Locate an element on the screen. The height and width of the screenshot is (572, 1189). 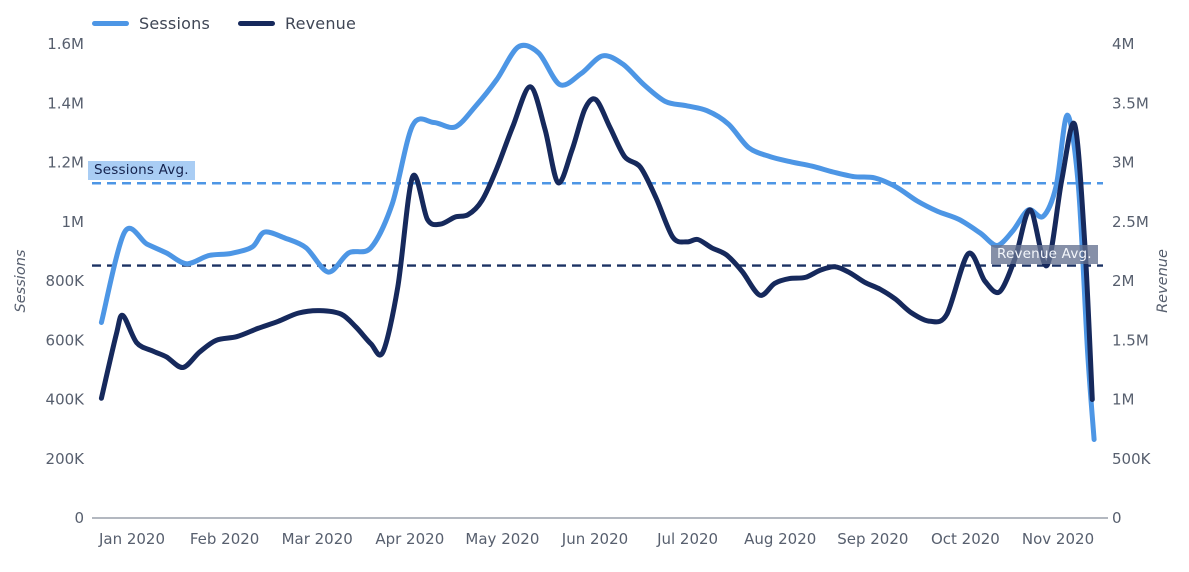
y-left-tick-label: 400K is located at coordinates (66, 400).